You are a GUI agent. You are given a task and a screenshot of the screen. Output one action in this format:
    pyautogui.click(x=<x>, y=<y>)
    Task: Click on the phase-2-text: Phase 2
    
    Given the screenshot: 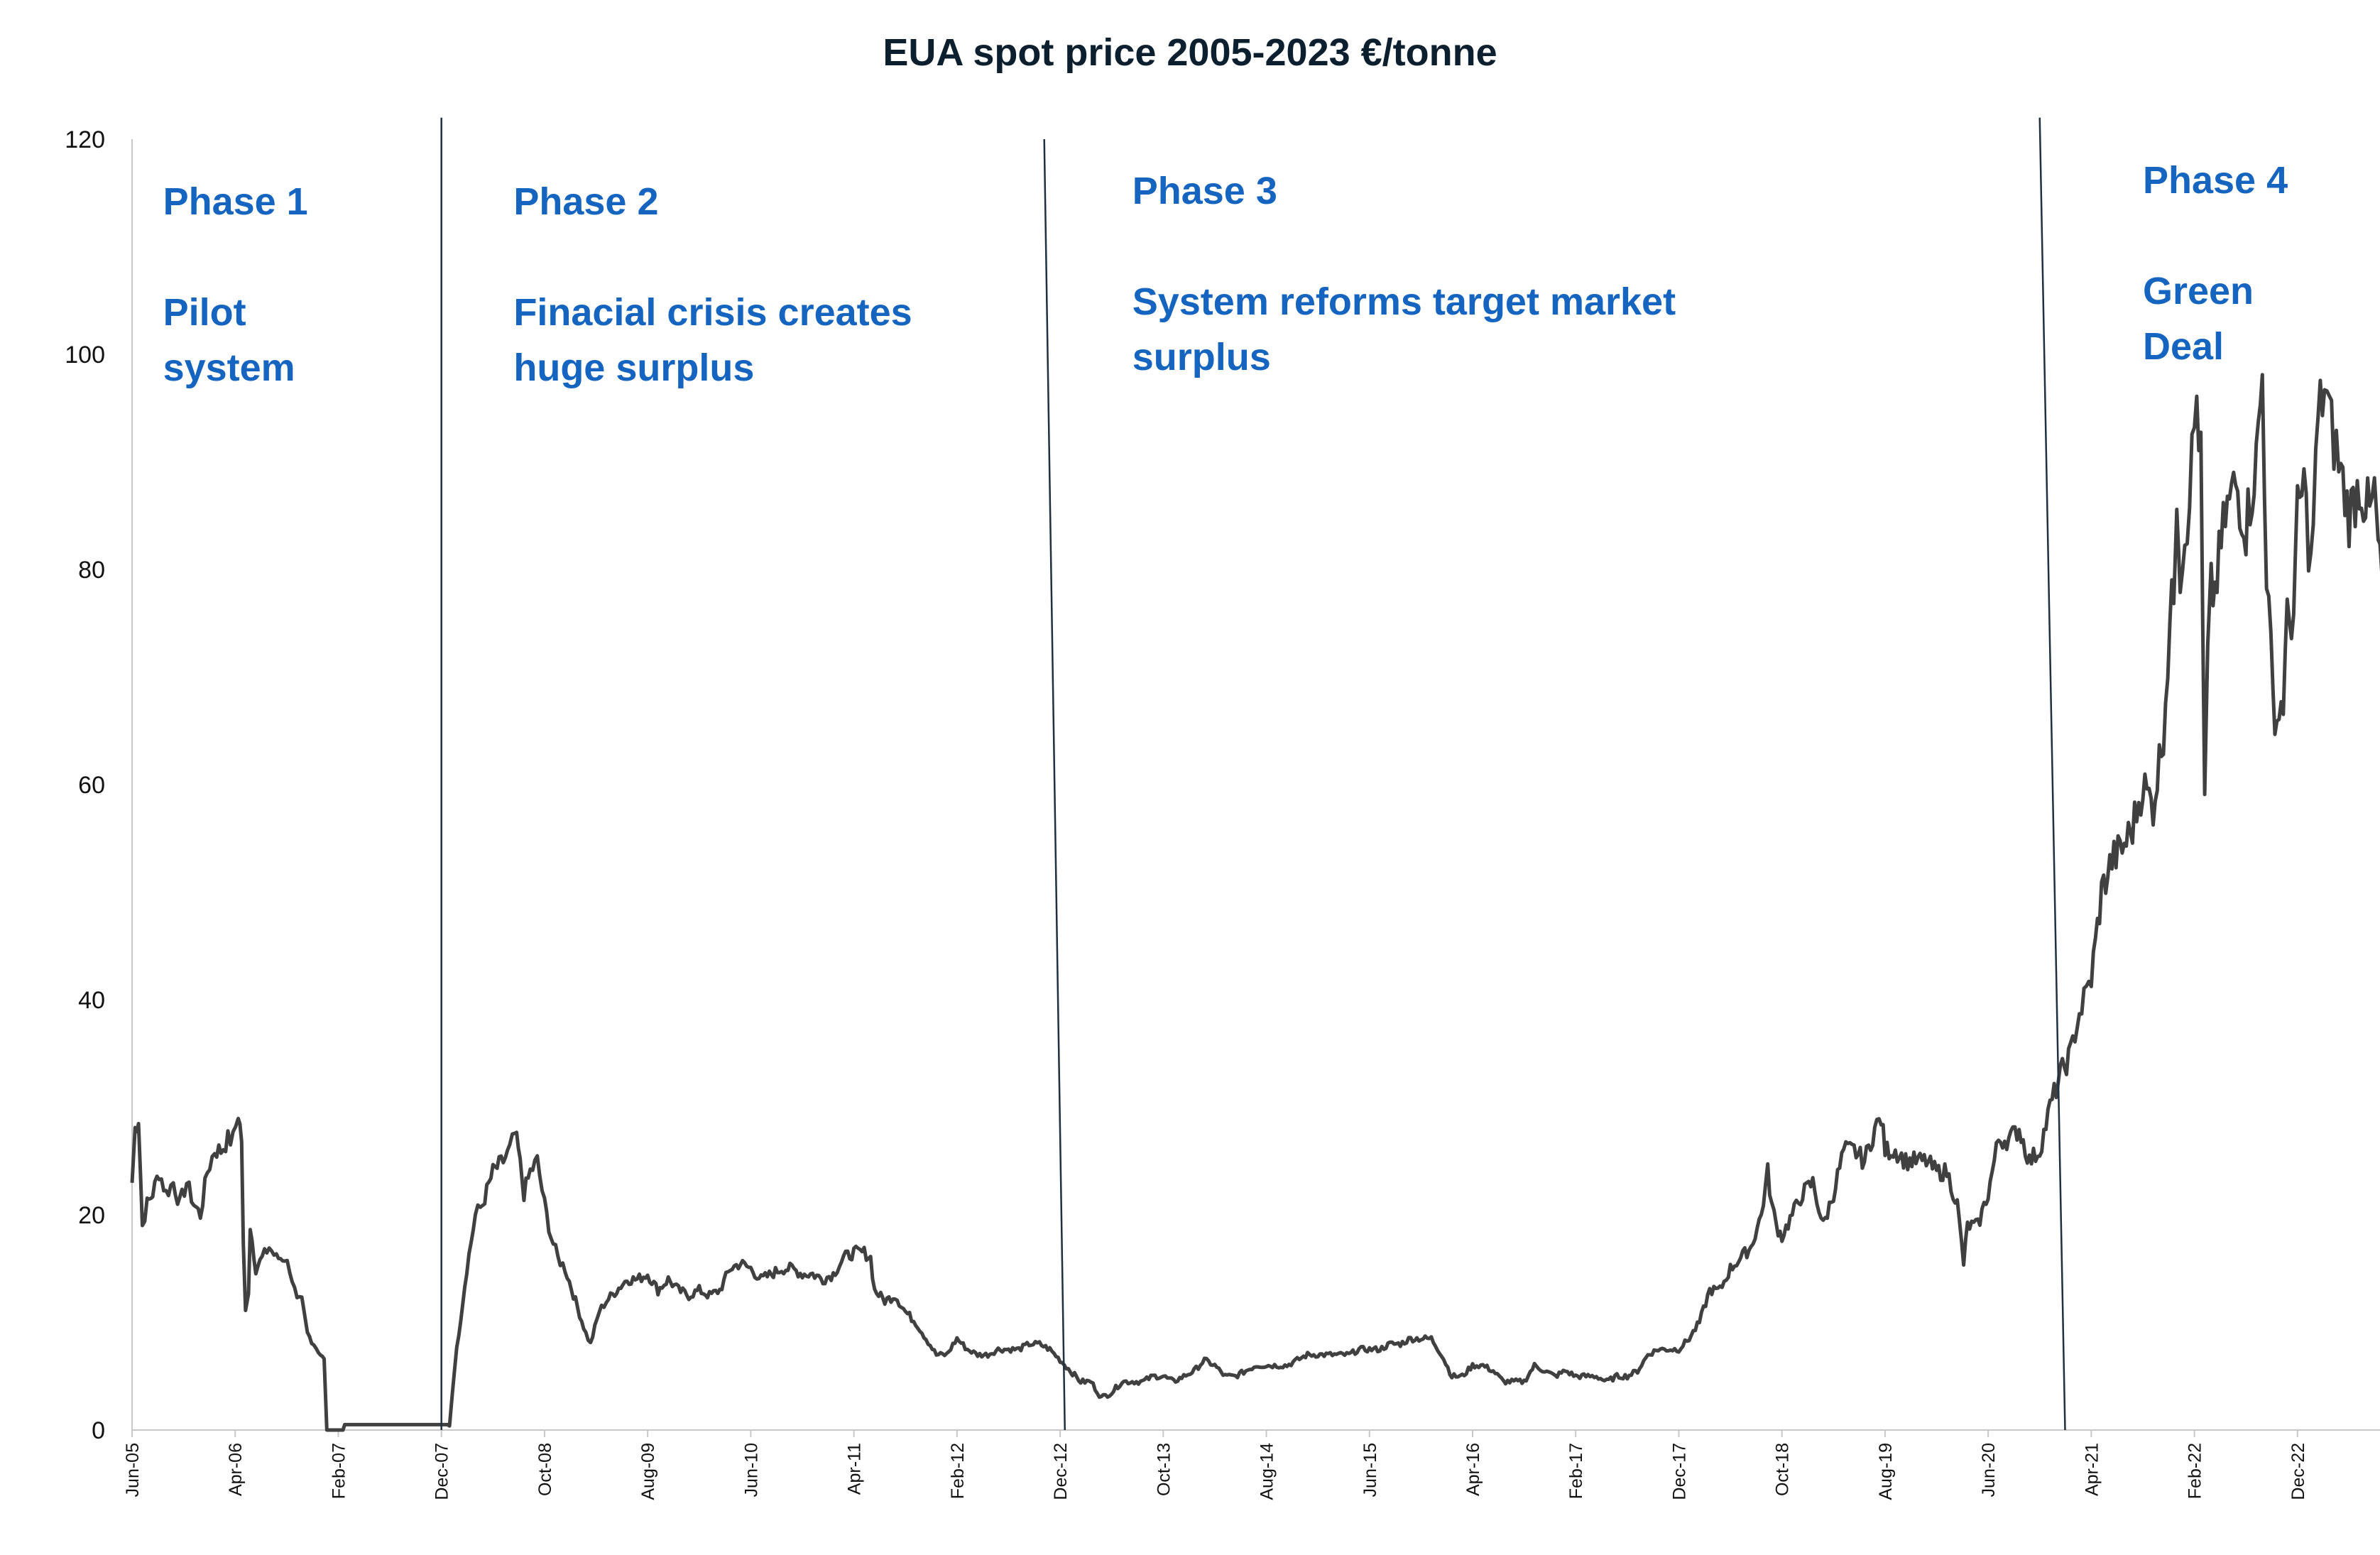 What is the action you would take?
    pyautogui.click(x=585, y=201)
    